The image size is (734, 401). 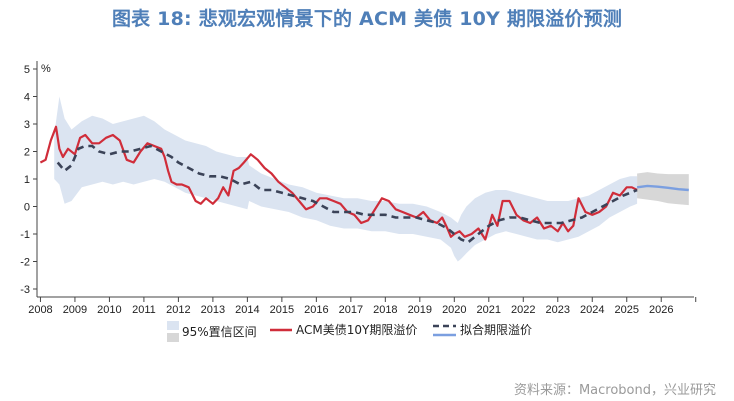 I want to click on y-tick-label: 3, so click(x=27, y=125).